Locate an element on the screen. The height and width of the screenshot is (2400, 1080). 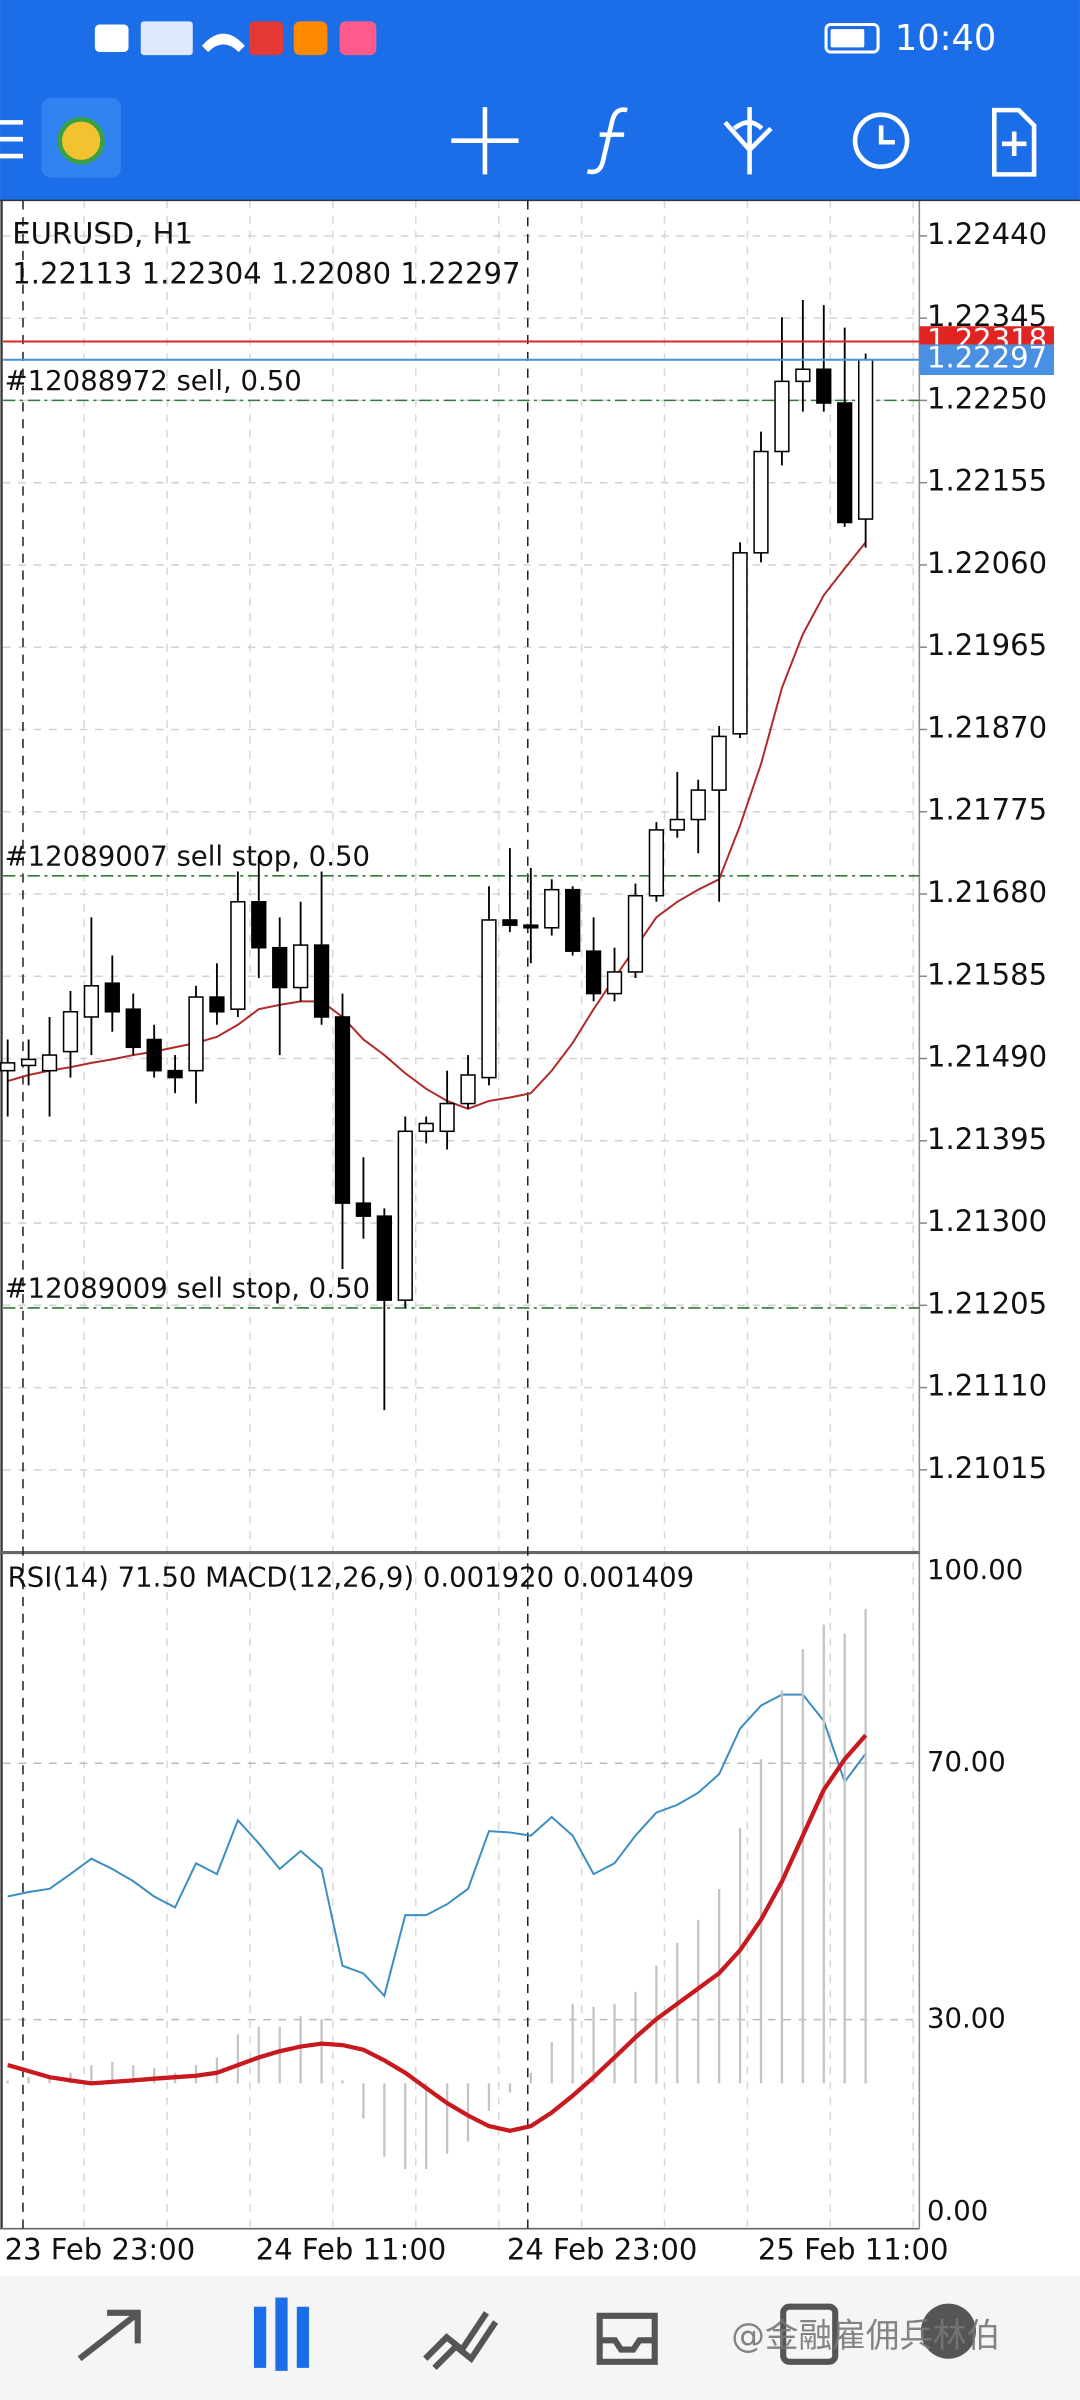
trade-button is located at coordinates (748, 141).